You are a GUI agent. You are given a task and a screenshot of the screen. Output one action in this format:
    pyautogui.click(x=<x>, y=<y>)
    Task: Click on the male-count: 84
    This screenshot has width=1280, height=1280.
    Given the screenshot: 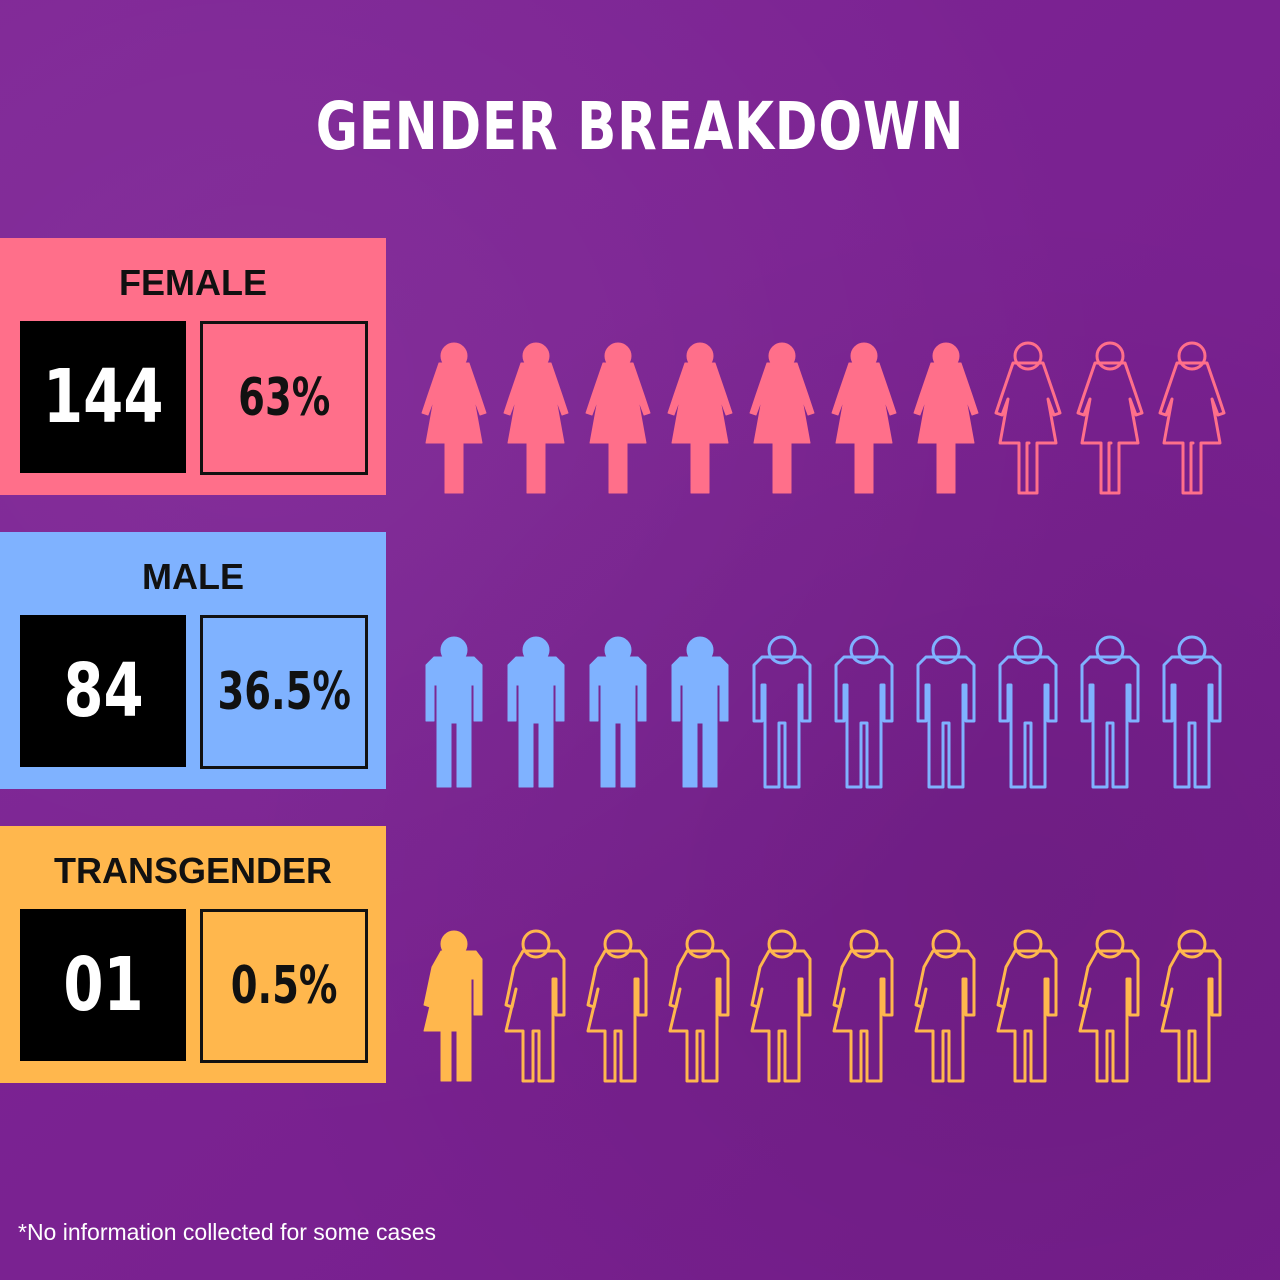 What is the action you would take?
    pyautogui.click(x=103, y=691)
    